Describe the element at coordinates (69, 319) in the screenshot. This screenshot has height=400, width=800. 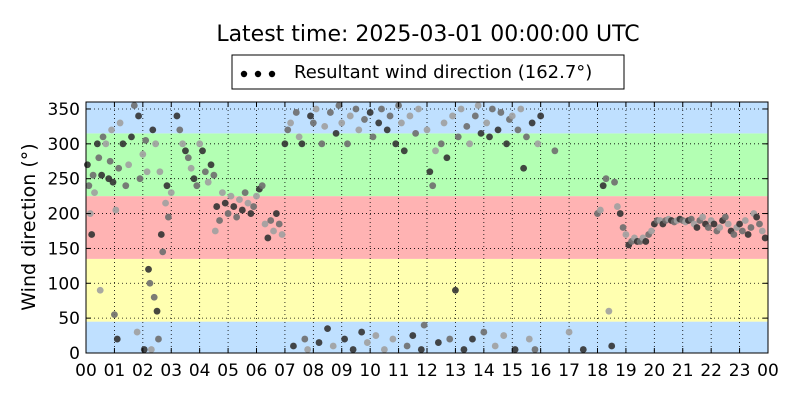
I see `y-tick-label: 50` at that location.